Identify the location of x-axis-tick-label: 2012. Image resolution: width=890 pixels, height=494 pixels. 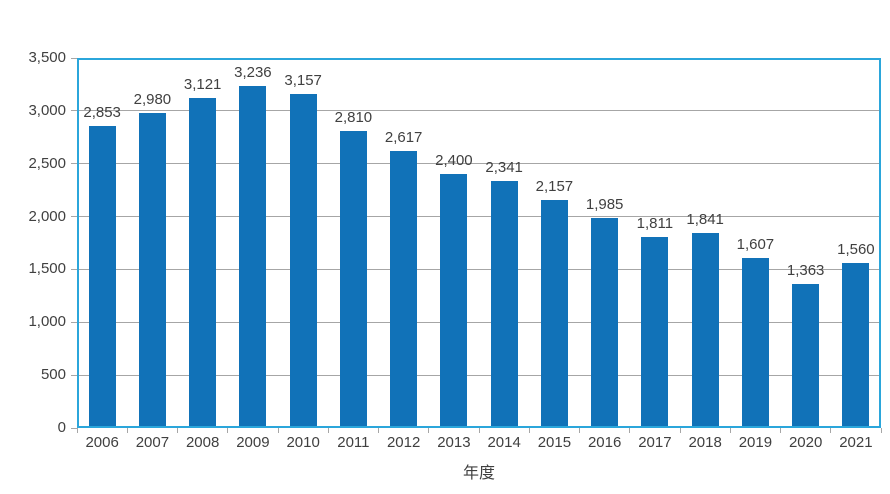
(403, 442).